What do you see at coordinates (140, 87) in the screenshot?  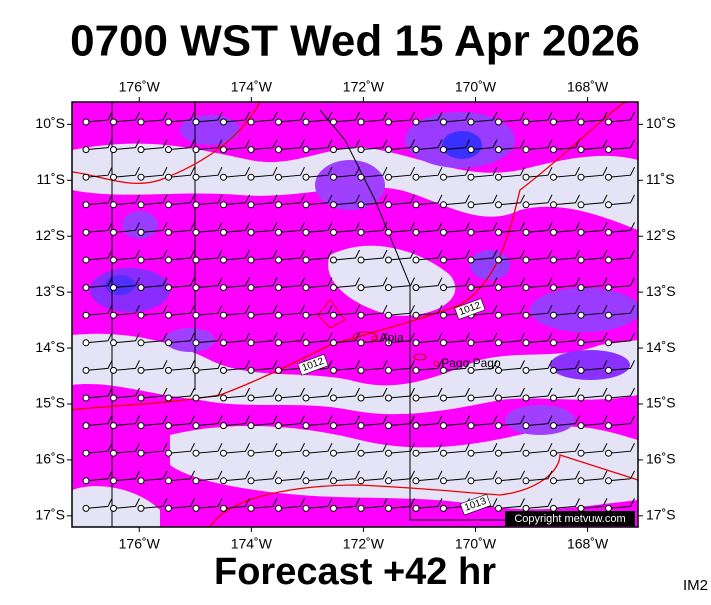 I see `lon-tick-label: 176˚W` at bounding box center [140, 87].